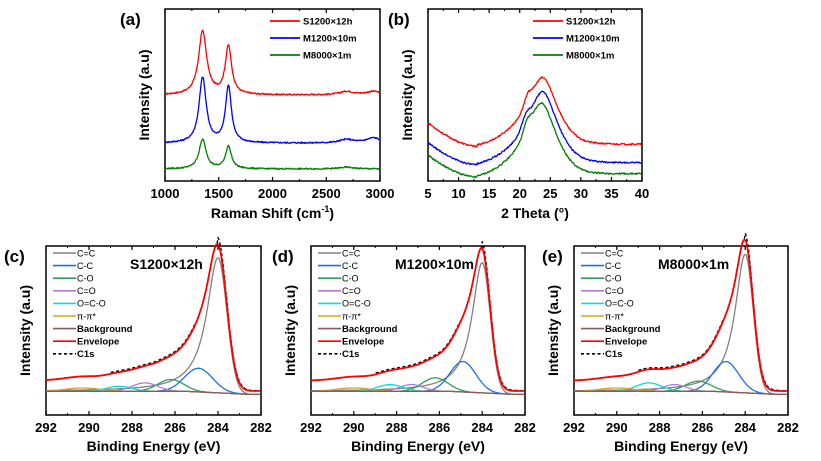  What do you see at coordinates (693, 264) in the screenshot?
I see `sample-title: M8000×1m` at bounding box center [693, 264].